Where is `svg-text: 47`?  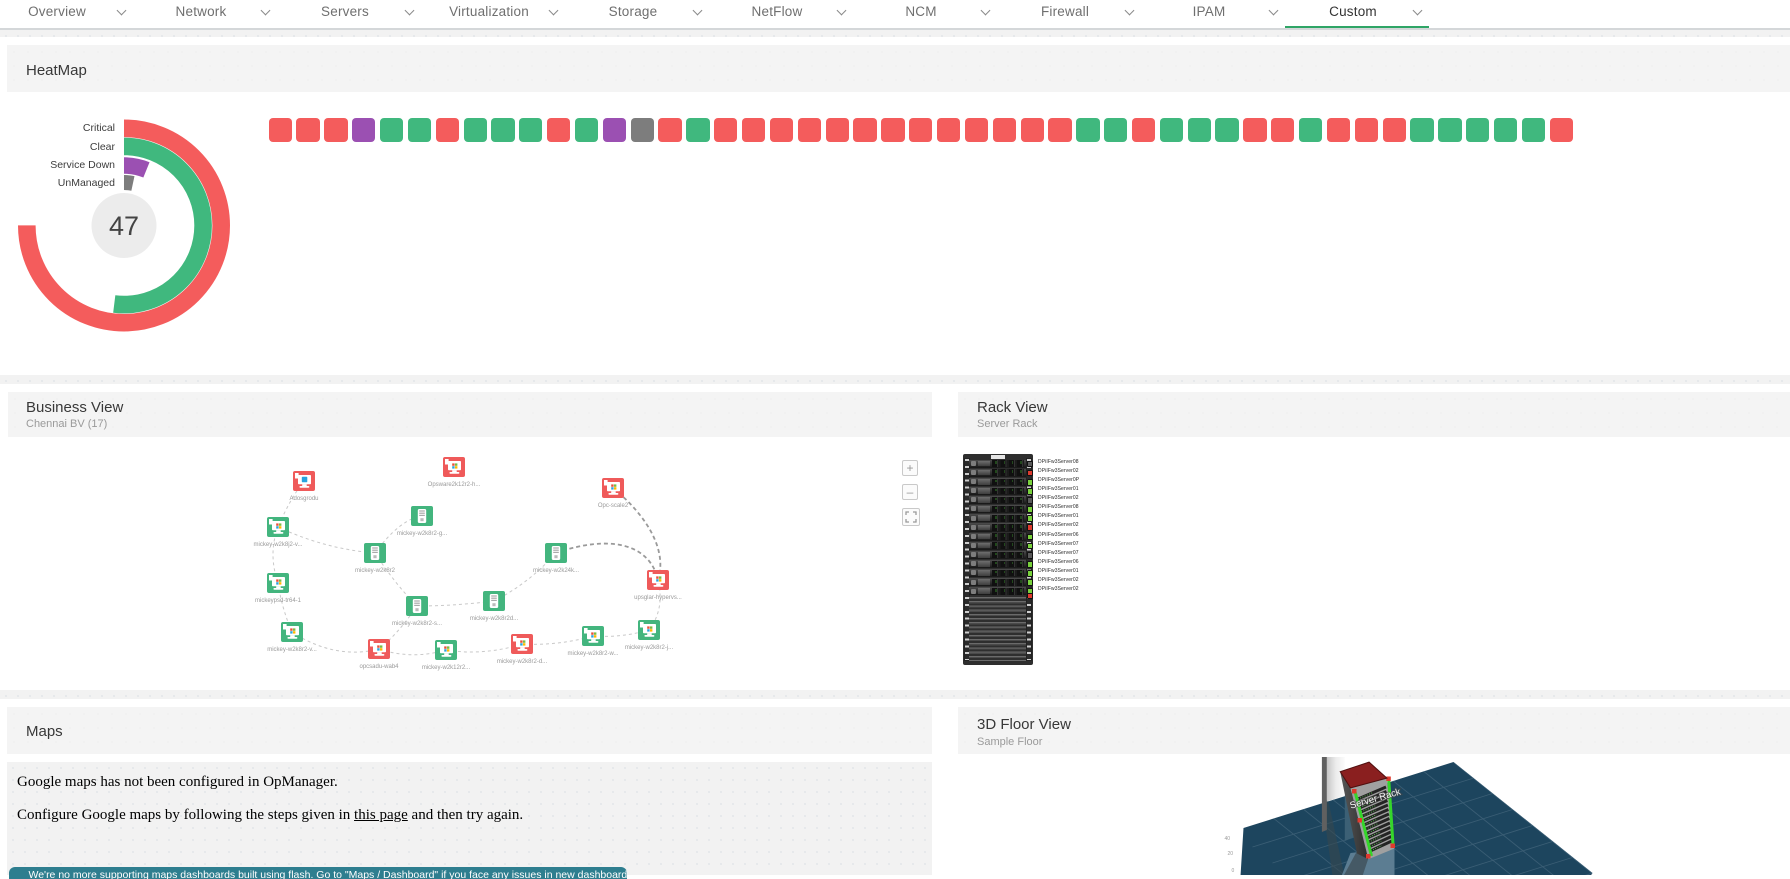
svg-text: 47 is located at coordinates (124, 226).